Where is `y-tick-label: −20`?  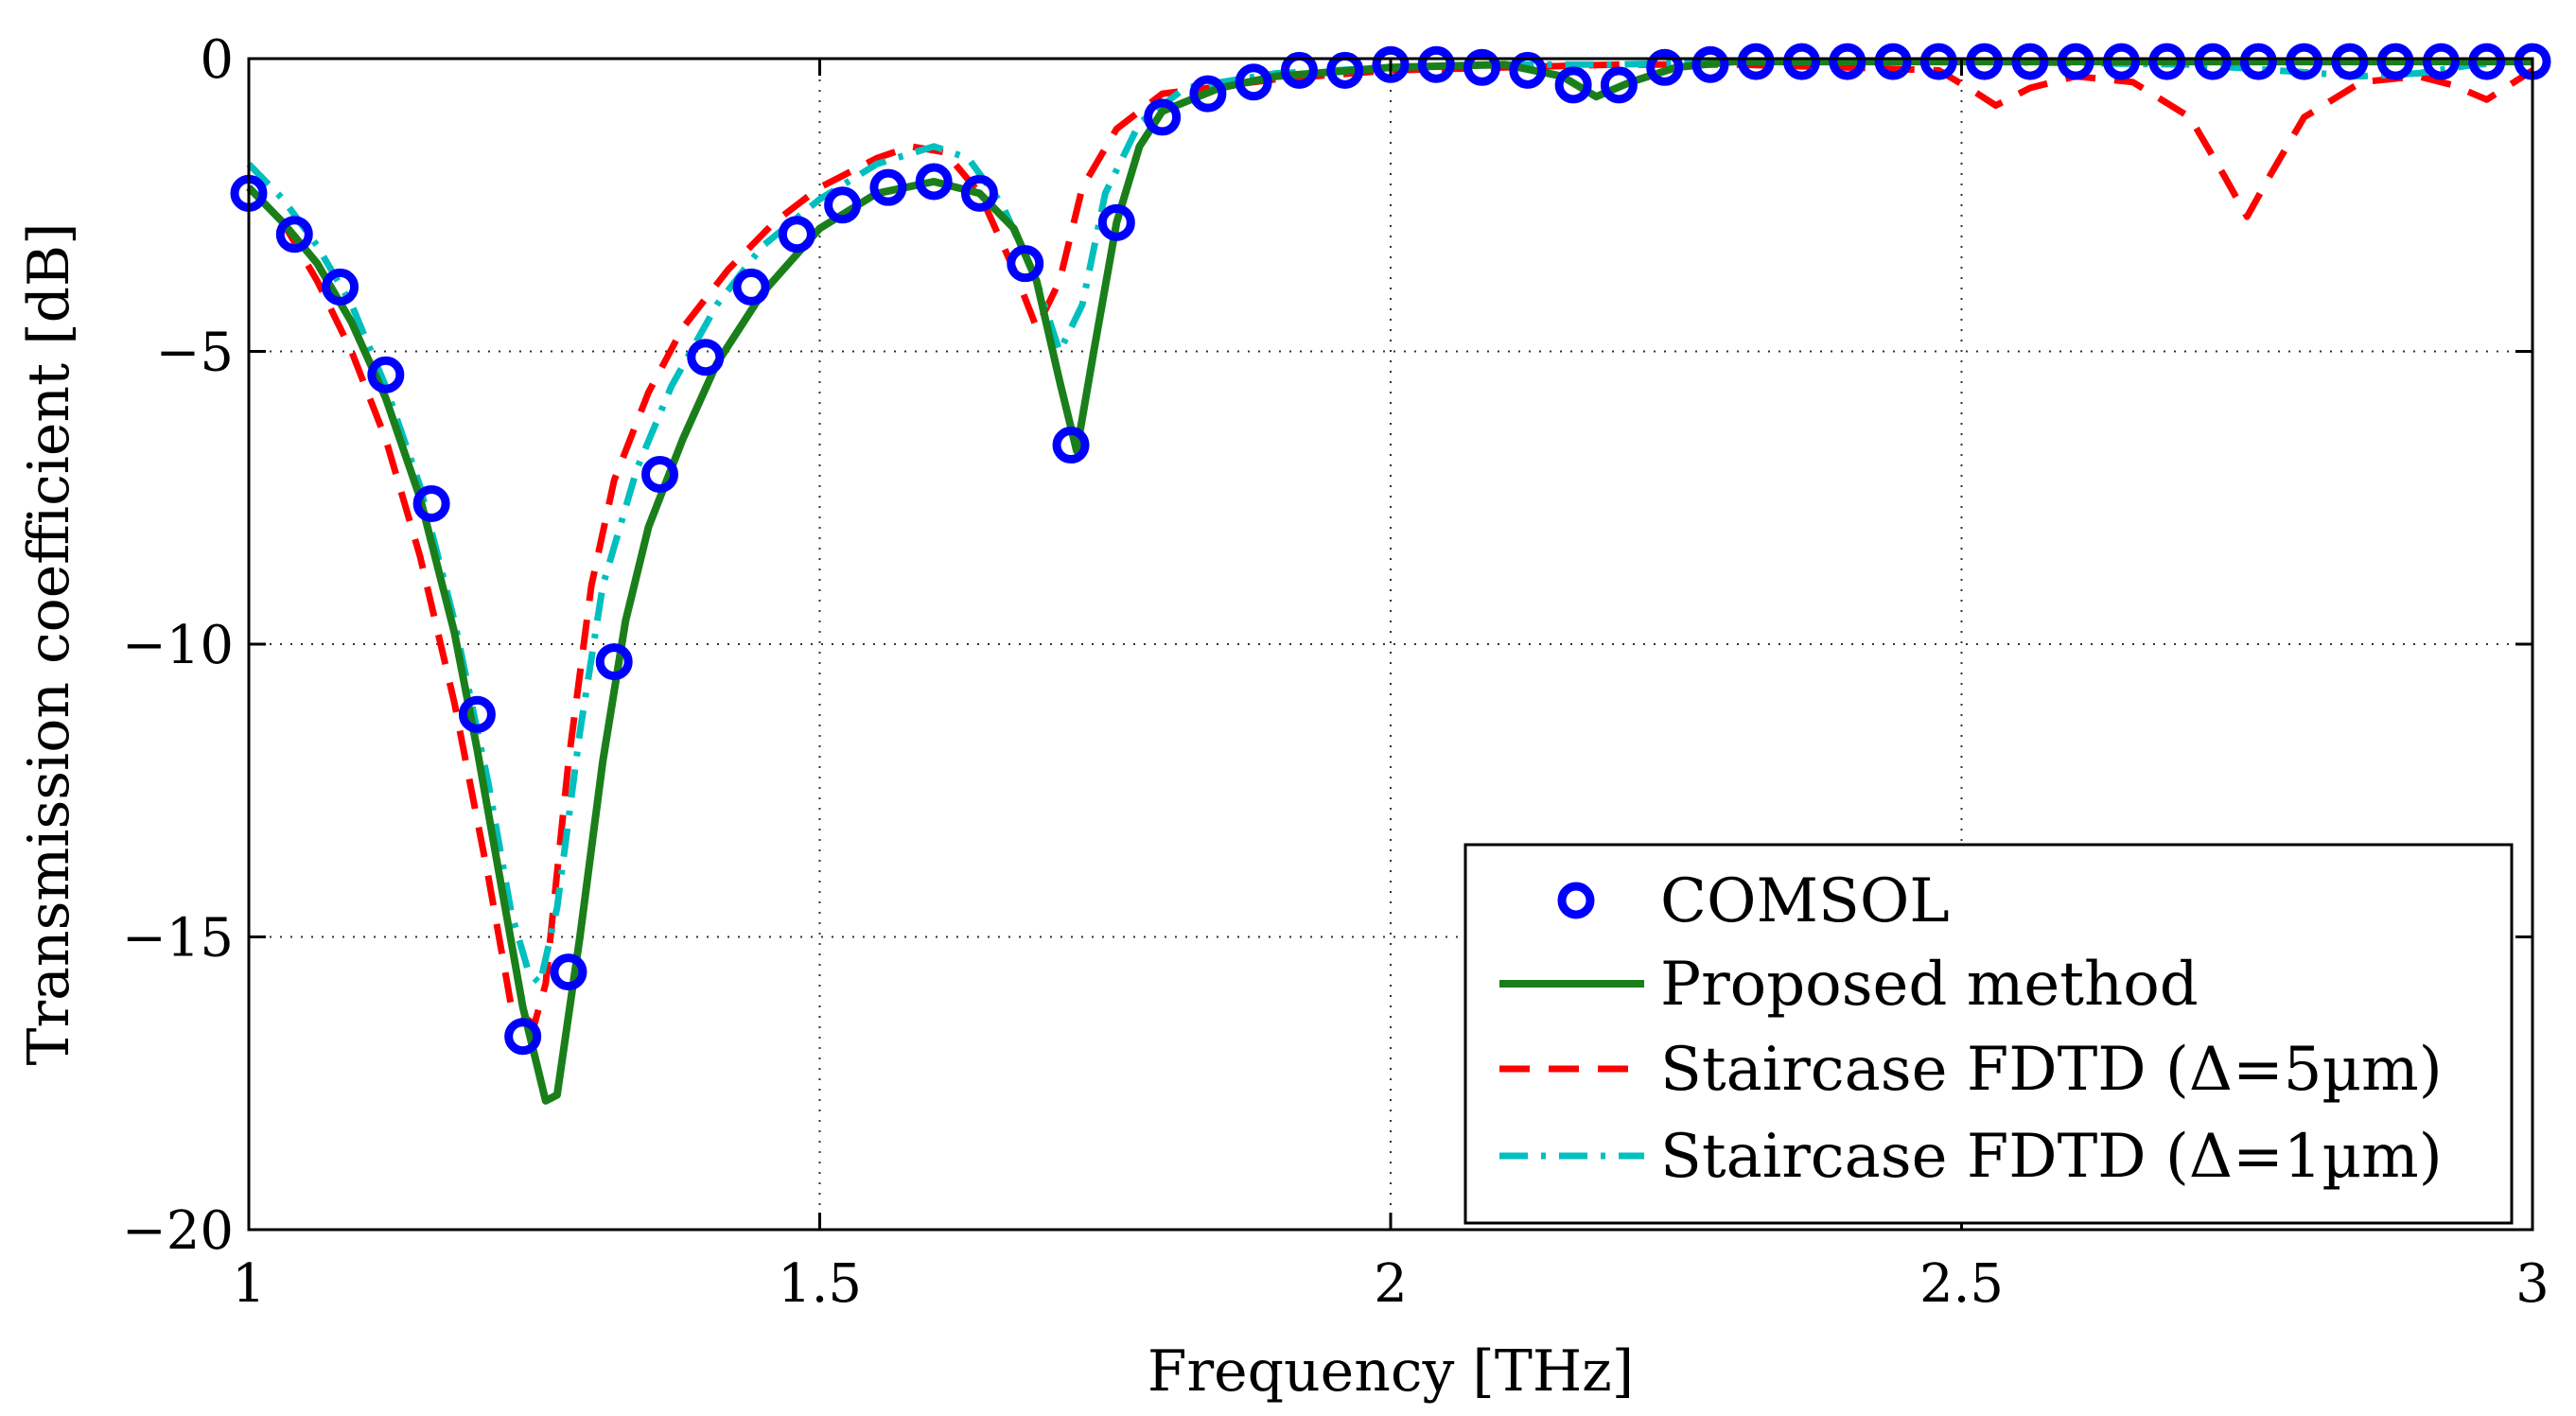
y-tick-label: −20 is located at coordinates (178, 1231).